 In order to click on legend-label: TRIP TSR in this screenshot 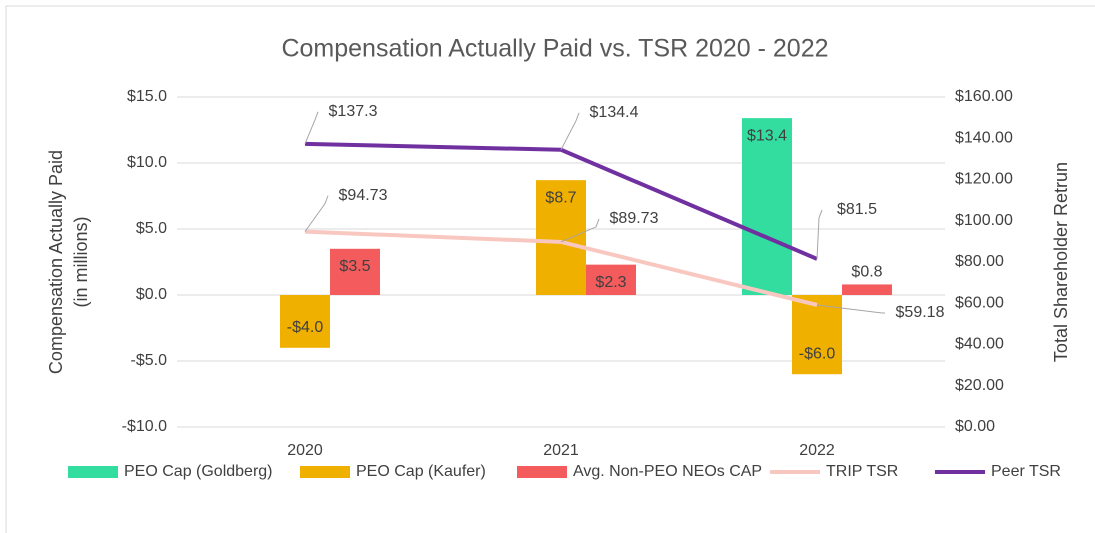, I will do `click(862, 471)`.